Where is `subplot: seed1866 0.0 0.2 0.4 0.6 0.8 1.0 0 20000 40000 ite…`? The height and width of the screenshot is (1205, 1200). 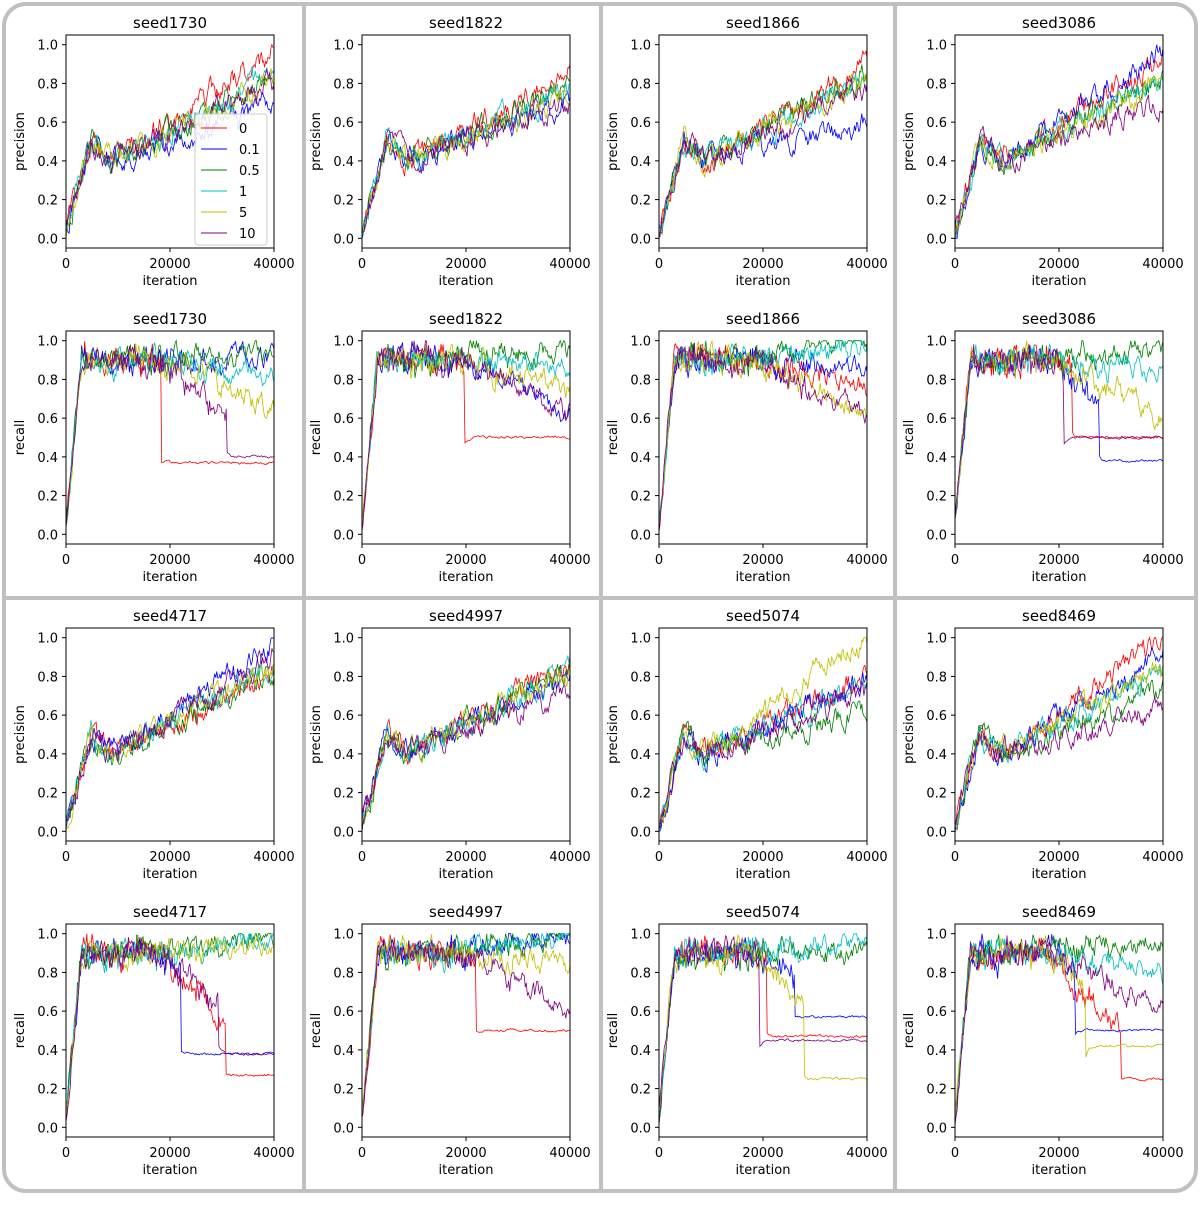 subplot: seed1866 0.0 0.2 0.4 0.6 0.8 1.0 0 20000 40000 ite… is located at coordinates (747, 447).